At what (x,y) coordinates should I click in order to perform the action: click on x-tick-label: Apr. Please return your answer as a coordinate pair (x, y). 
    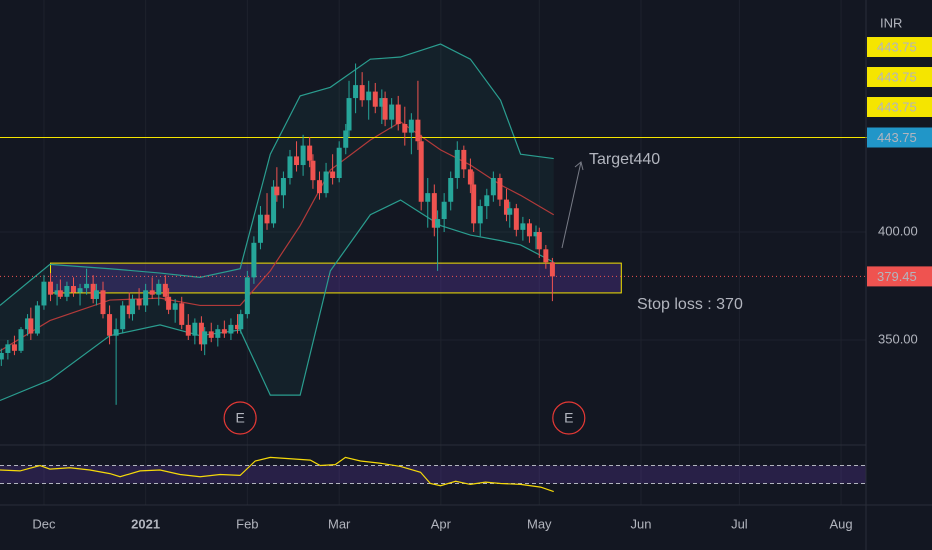
    Looking at the image, I should click on (441, 523).